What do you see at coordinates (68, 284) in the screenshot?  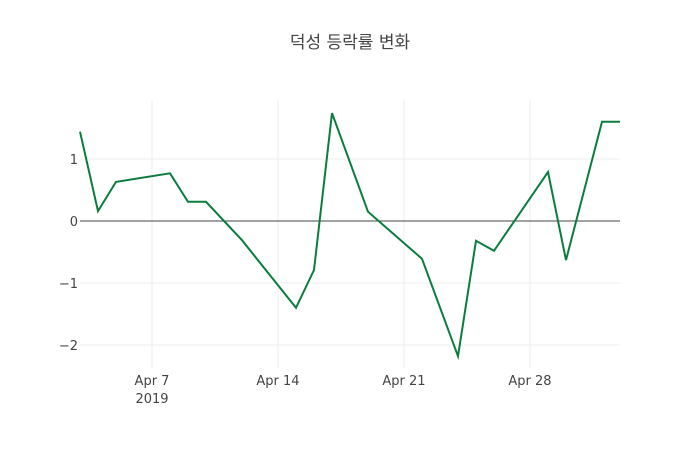 I see `y-tick-label: −1` at bounding box center [68, 284].